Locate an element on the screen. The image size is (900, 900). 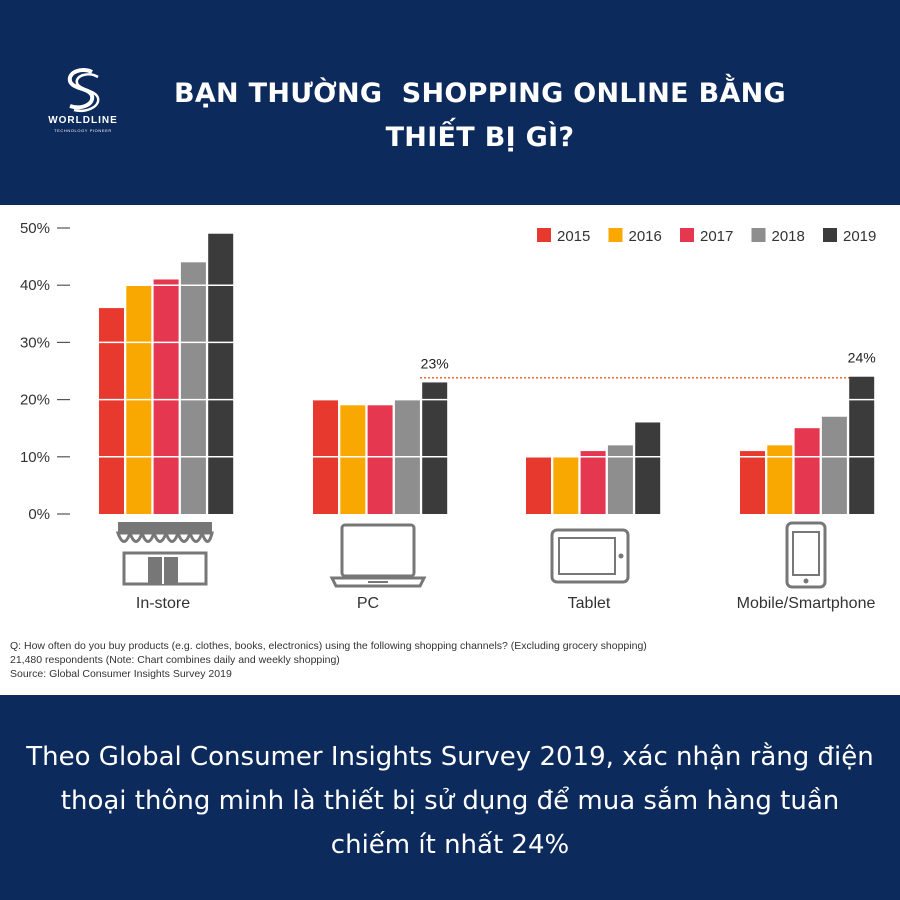
logo-tagline: TECHNOLOGY PIONEER is located at coordinates (83, 130).